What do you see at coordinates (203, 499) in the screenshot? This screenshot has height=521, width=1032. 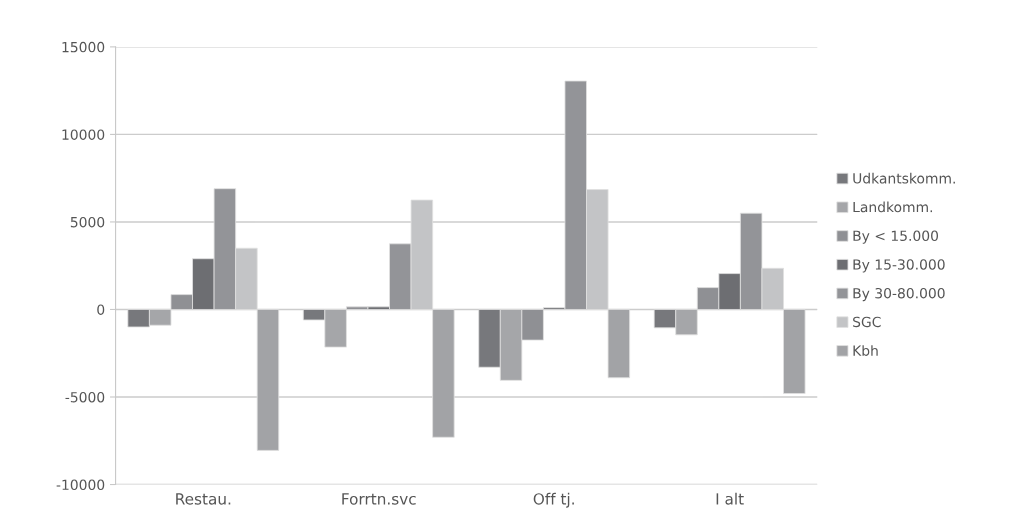 I see `x-tick-label: Restau.` at bounding box center [203, 499].